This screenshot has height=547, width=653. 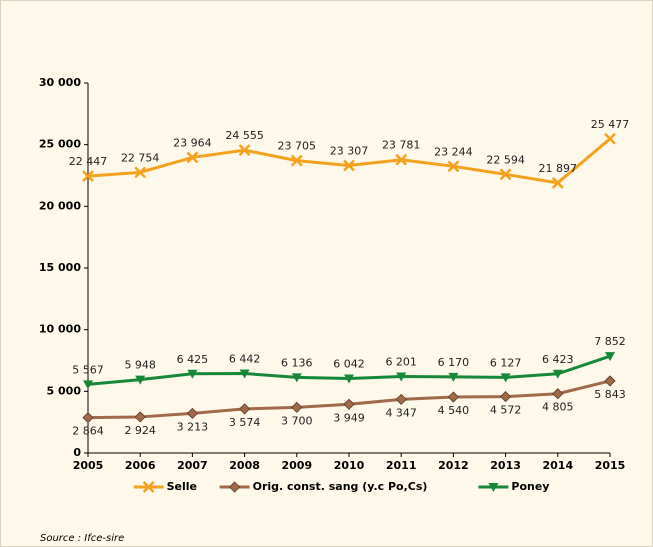 I want to click on legend-label: Selle, so click(x=182, y=486).